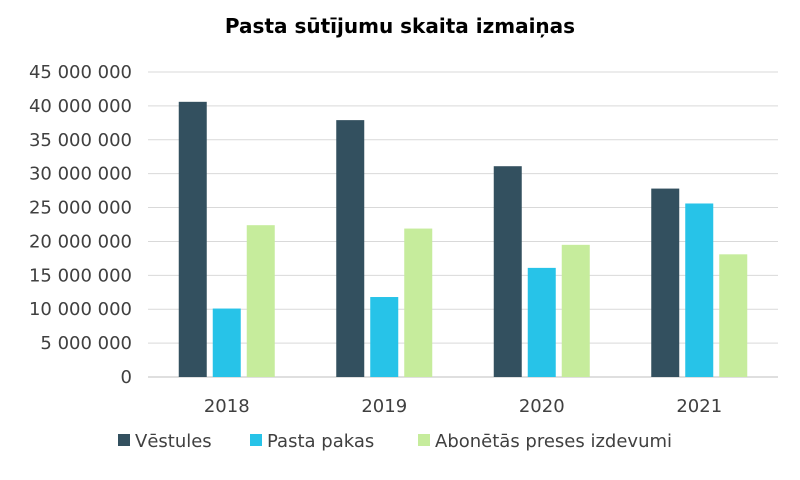 This screenshot has width=800, height=480. Describe the element at coordinates (227, 406) in the screenshot. I see `x-tick-label: 2018` at that location.